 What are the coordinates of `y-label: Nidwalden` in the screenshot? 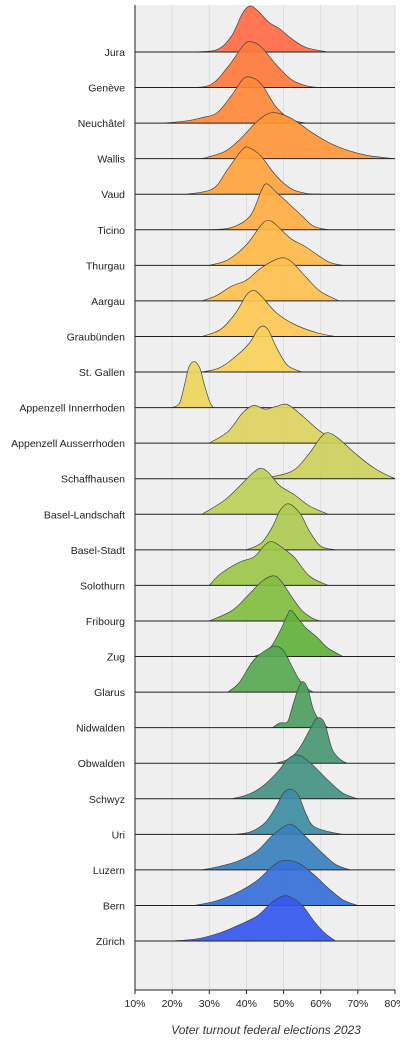 It's located at (100, 729).